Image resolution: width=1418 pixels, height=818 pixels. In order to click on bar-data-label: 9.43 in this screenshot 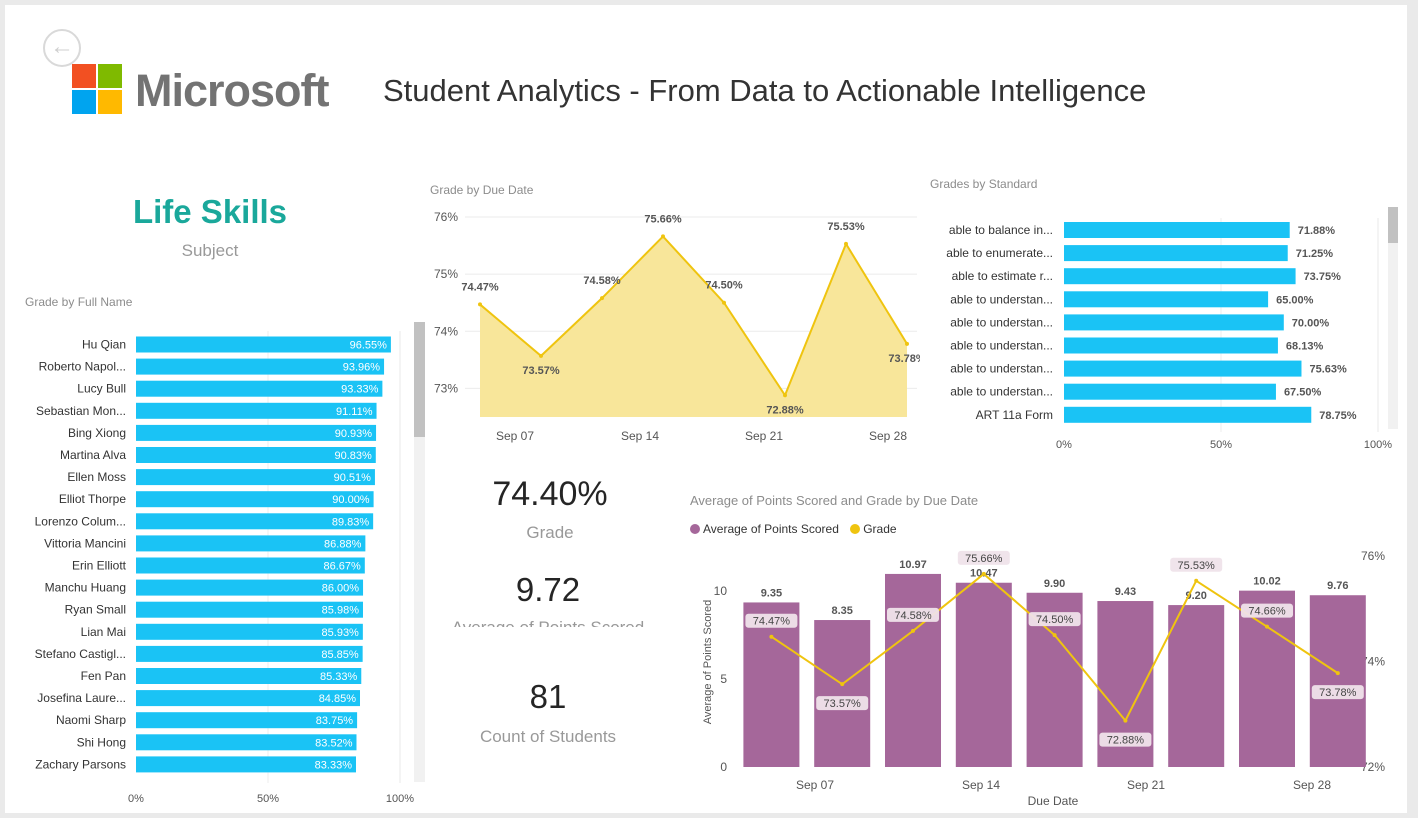, I will do `click(1125, 592)`.